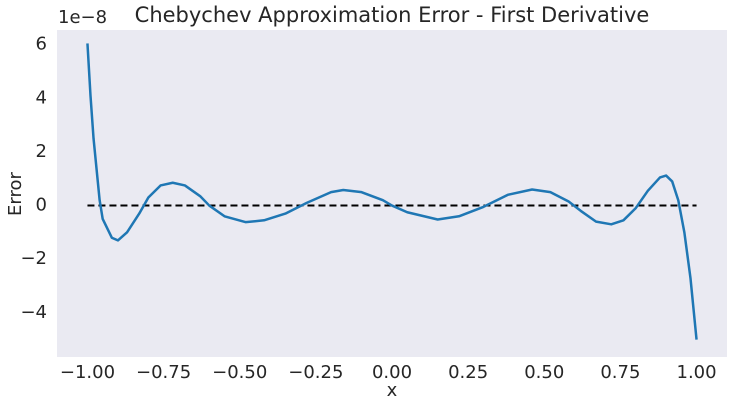 This screenshot has height=413, width=733. Describe the element at coordinates (87, 372) in the screenshot. I see `x-tick-label: −1.00` at that location.